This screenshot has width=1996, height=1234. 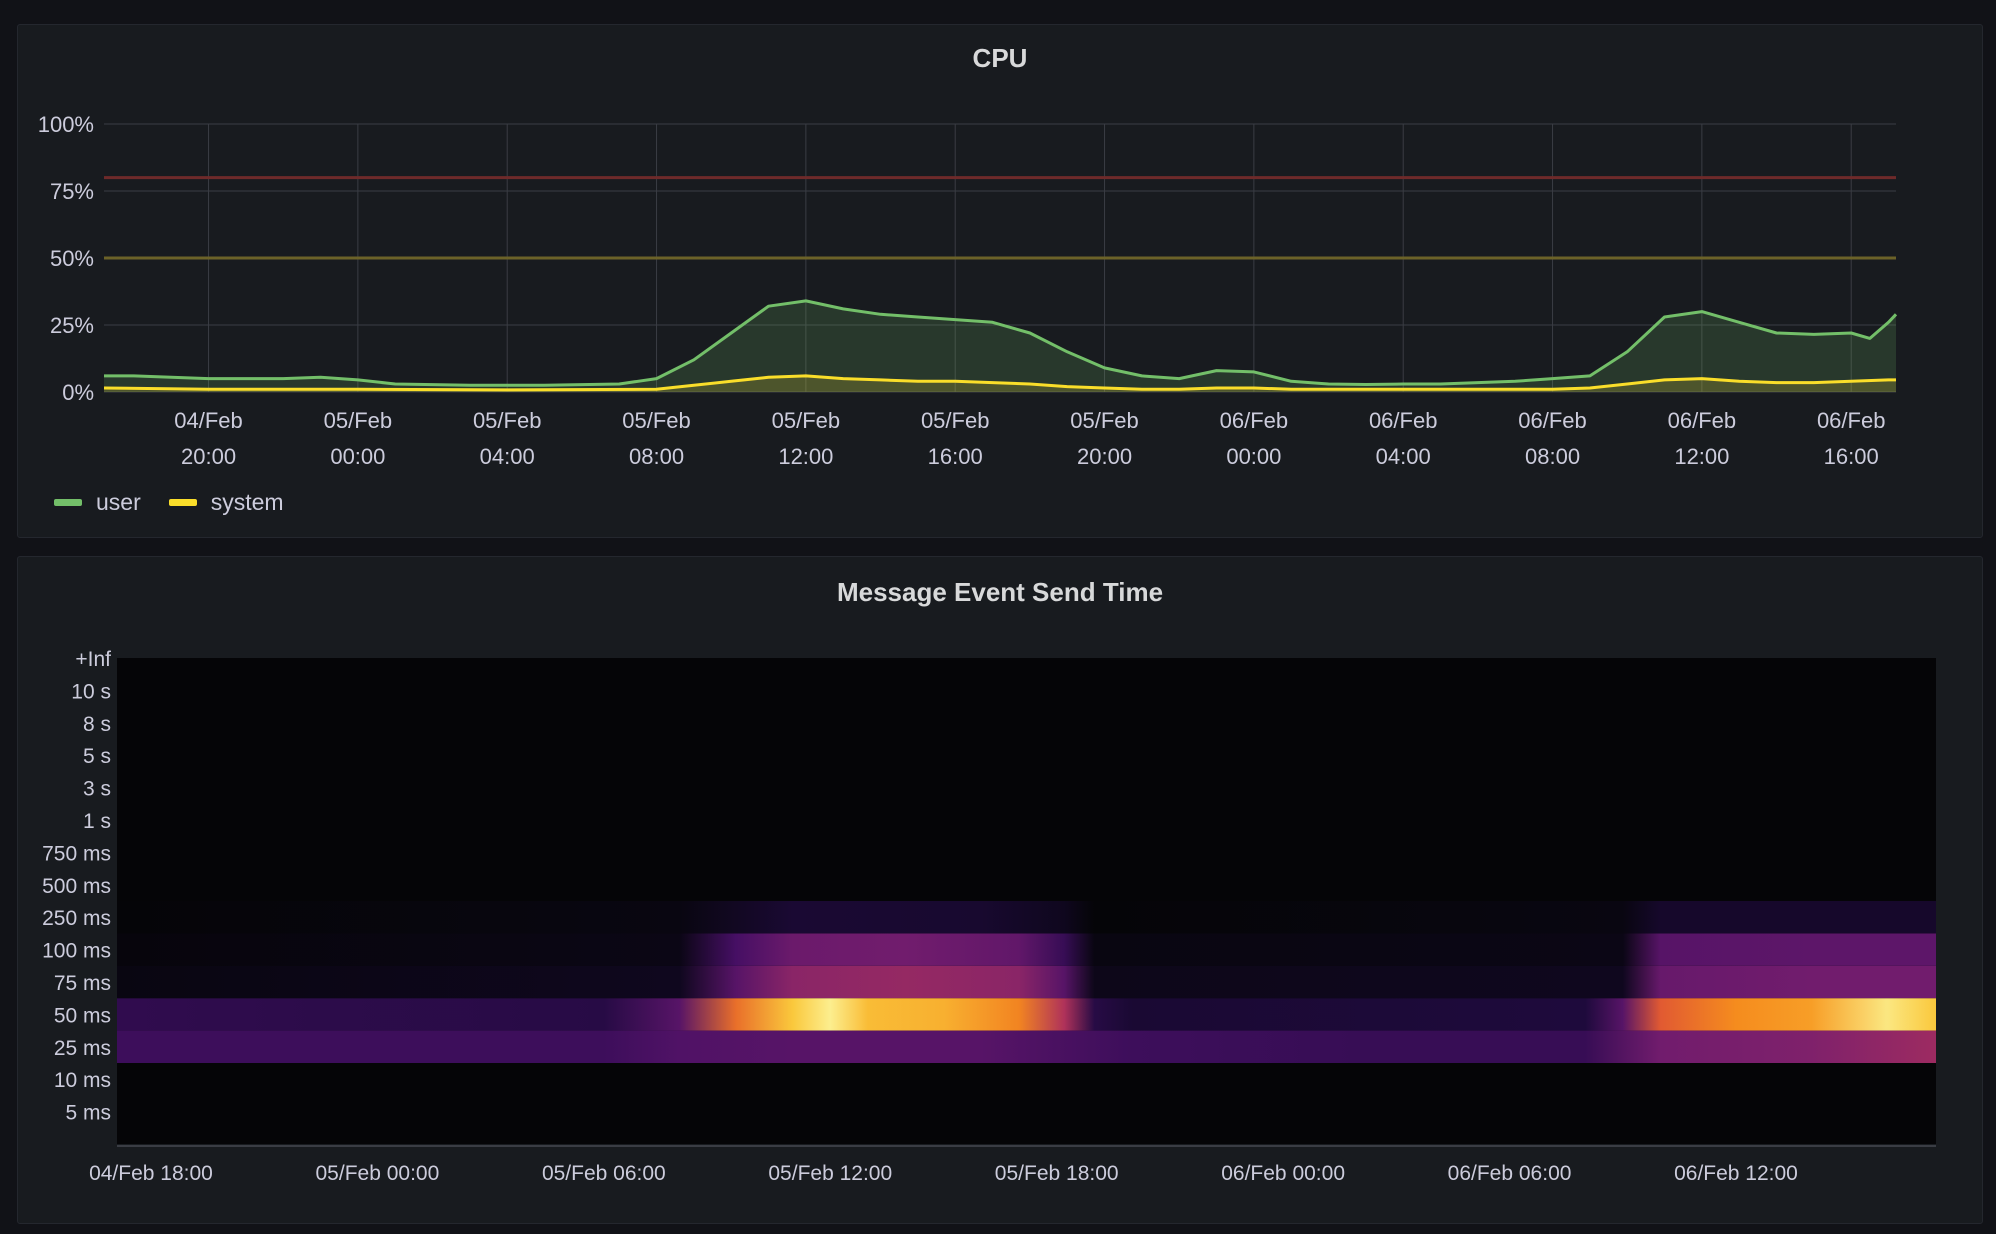 What do you see at coordinates (76, 918) in the screenshot?
I see `heatmap-y-tick-label: 250 ms` at bounding box center [76, 918].